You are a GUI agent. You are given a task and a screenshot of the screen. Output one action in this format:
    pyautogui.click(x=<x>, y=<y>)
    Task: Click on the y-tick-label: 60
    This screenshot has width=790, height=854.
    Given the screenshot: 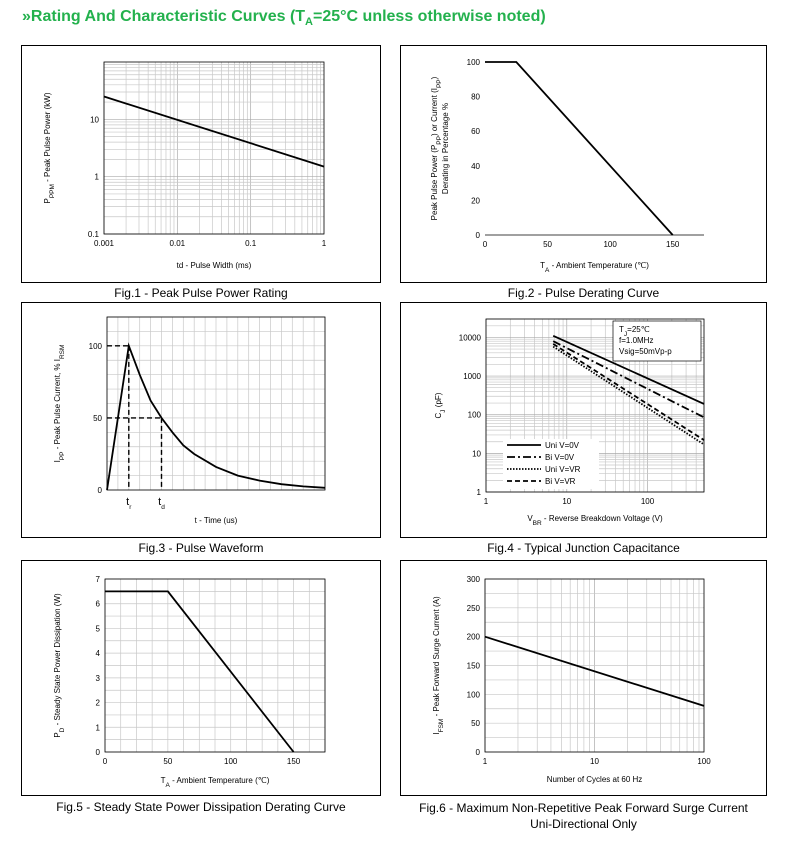 What is the action you would take?
    pyautogui.click(x=475, y=131)
    